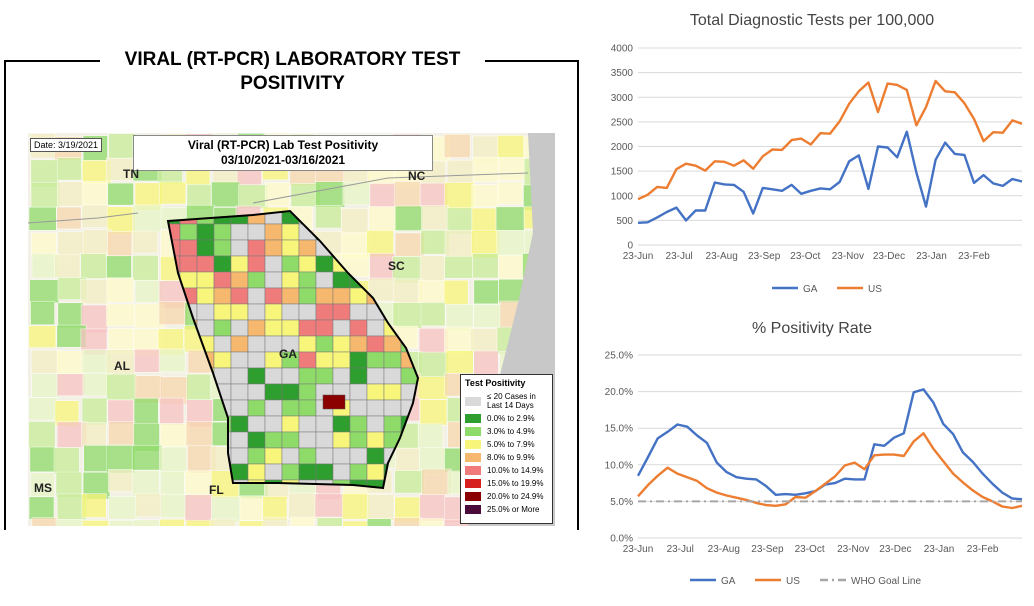 This screenshot has width=1034, height=606. I want to click on legend-item: ≤ 20 Cases in Last 14 Days, so click(506, 401).